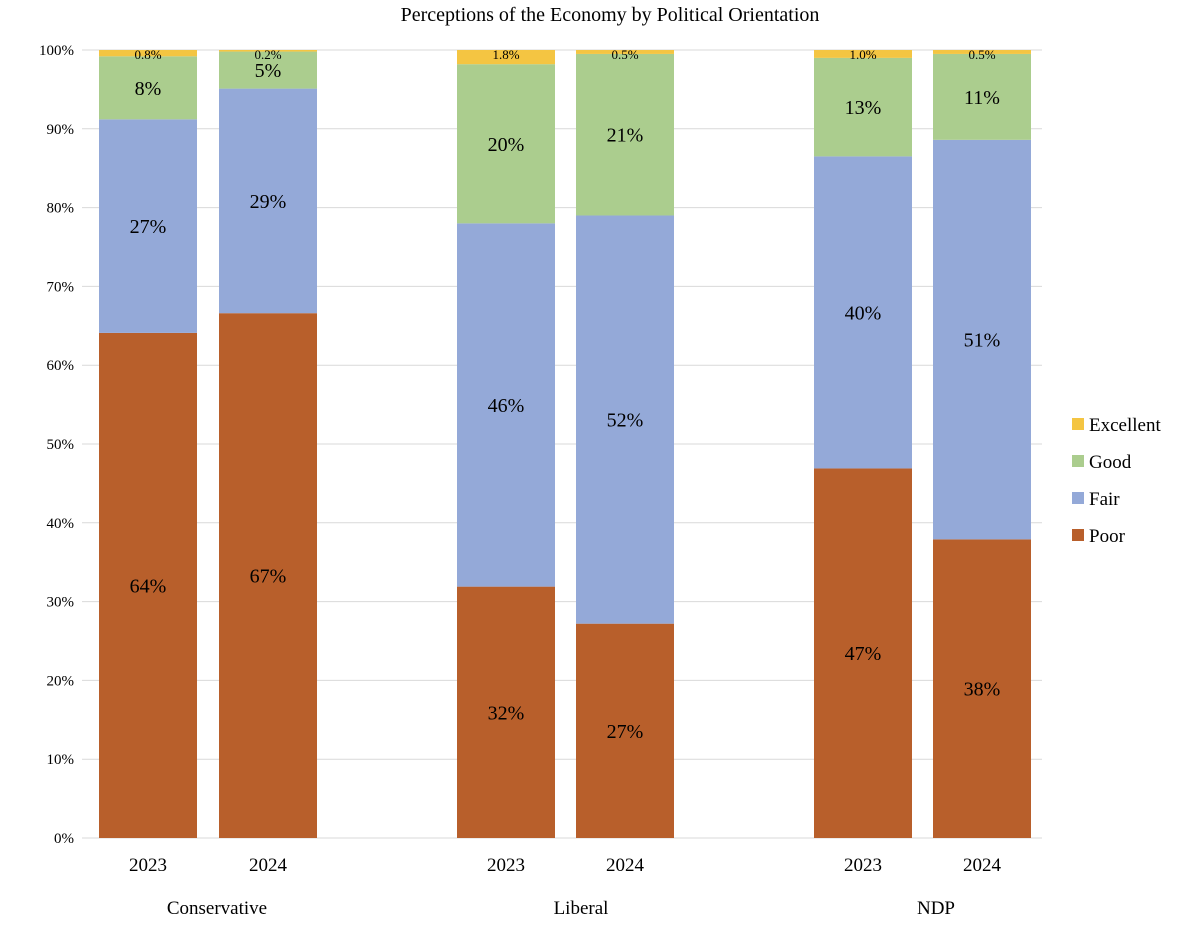  Describe the element at coordinates (1078, 424) in the screenshot. I see `legend-swatch-excellent` at that location.